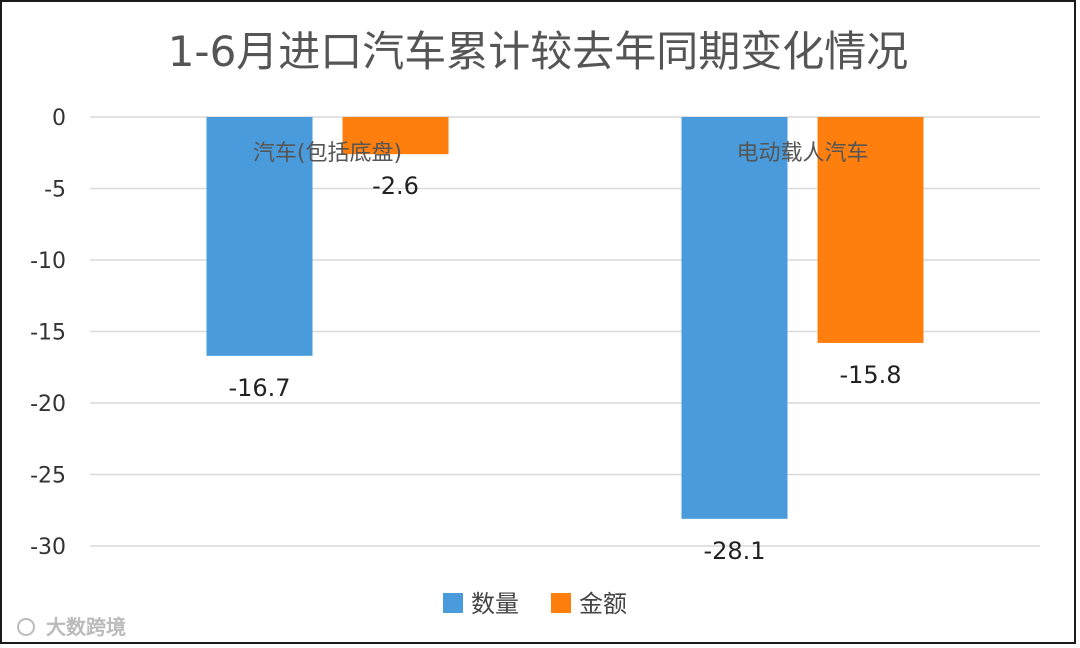  Describe the element at coordinates (48, 333) in the screenshot. I see `y-tick-label: -15` at that location.